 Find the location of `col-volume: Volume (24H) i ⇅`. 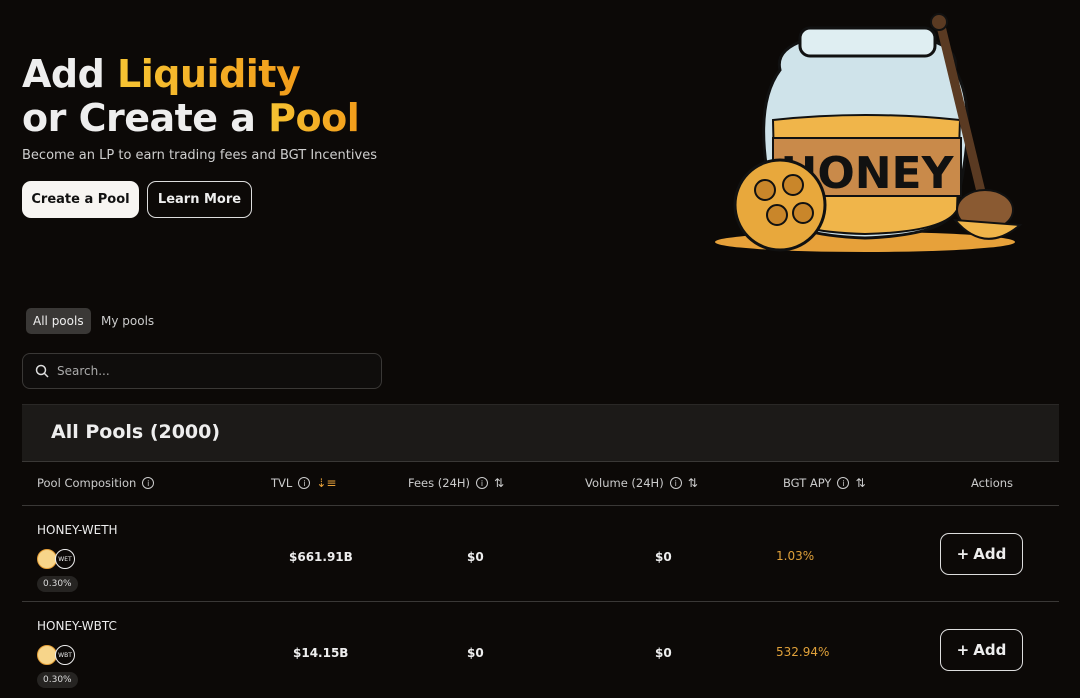

col-volume: Volume (24H) i ⇅ is located at coordinates (641, 483).